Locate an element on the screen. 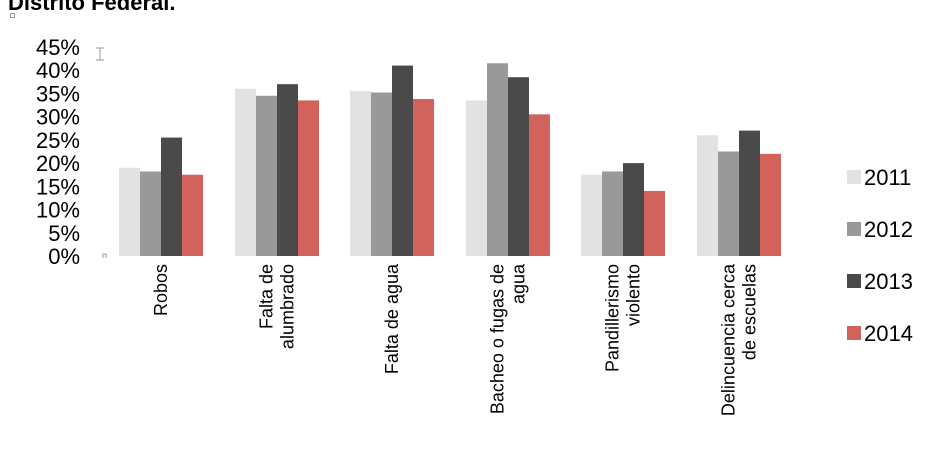 The width and height of the screenshot is (926, 466). legend-swatch-2013 is located at coordinates (854, 281).